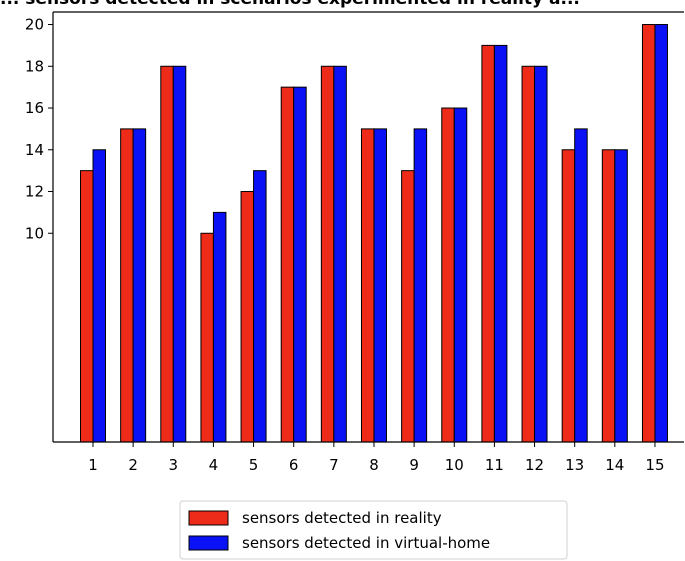  I want to click on x-tick-label: 15, so click(654, 465).